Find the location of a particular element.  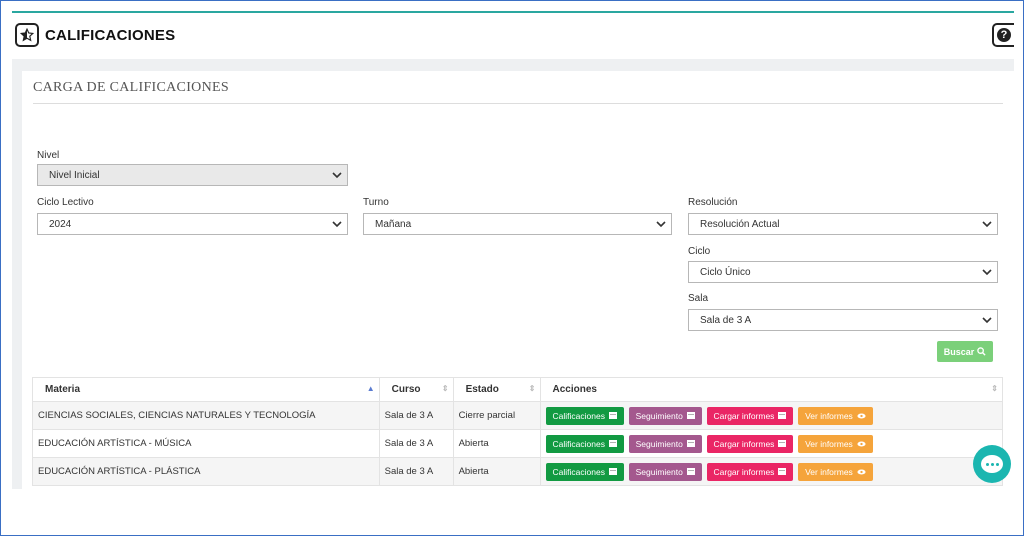

column-header-acciones: Acciones ⇕ is located at coordinates (771, 389).